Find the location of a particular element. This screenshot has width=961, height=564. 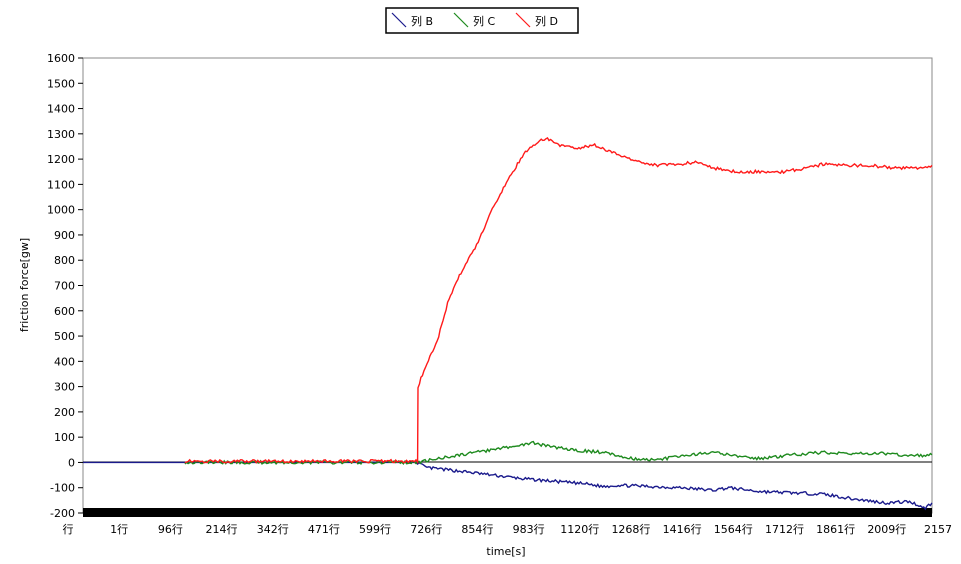

y-tick-label: -200 is located at coordinates (62, 513).